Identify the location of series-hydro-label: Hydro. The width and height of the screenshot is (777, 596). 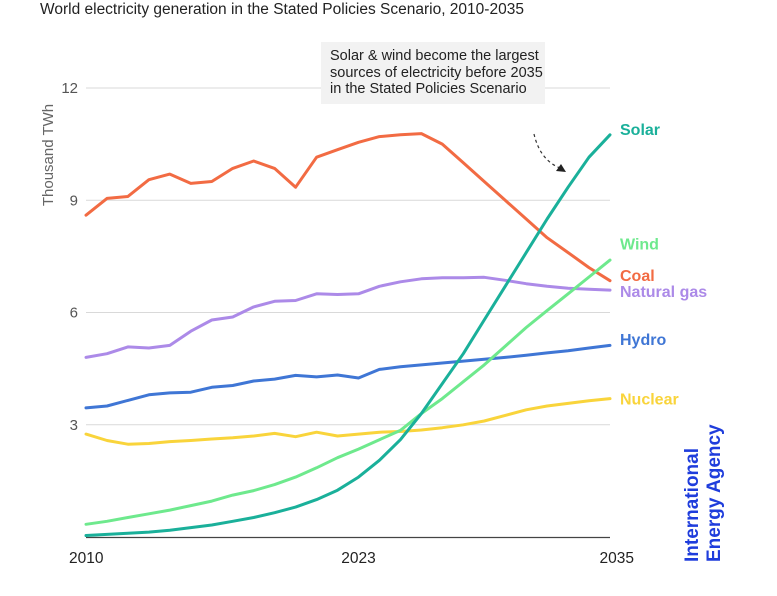
(643, 340).